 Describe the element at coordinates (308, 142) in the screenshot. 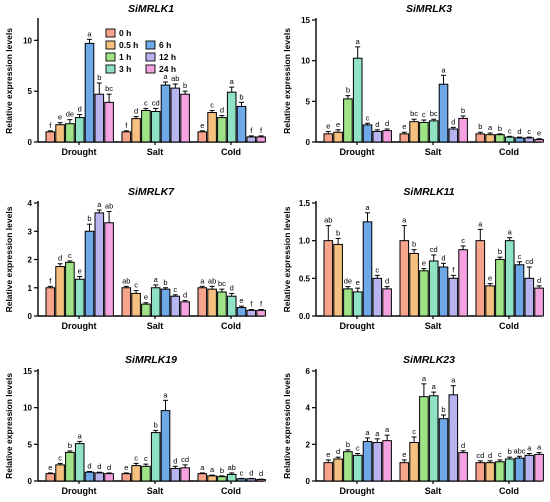

I see `y-tick-label: 0` at that location.